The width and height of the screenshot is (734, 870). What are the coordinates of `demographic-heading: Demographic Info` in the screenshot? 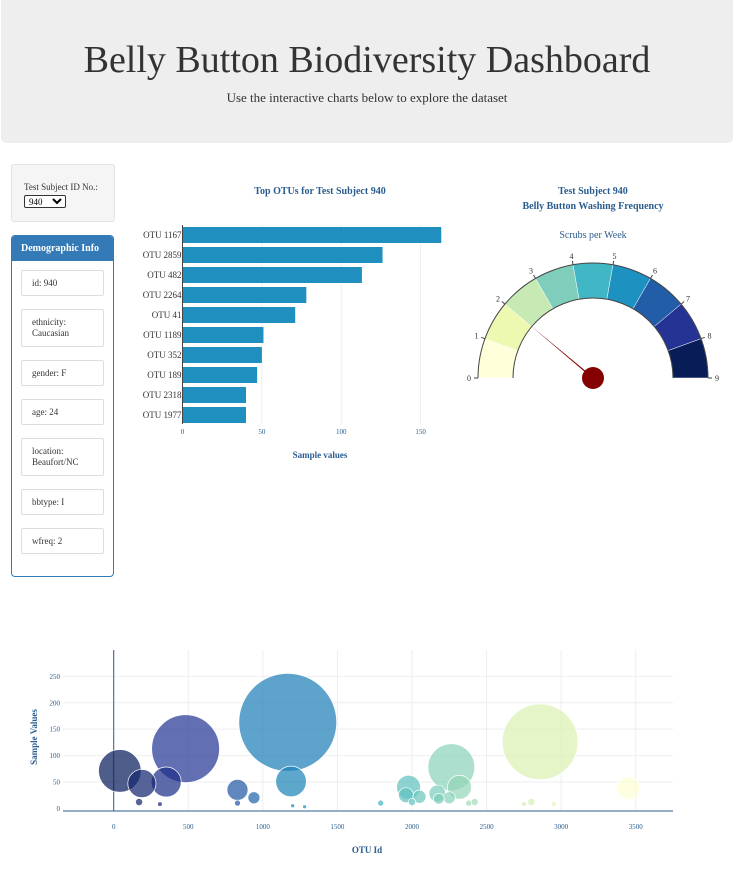 It's located at (62, 248).